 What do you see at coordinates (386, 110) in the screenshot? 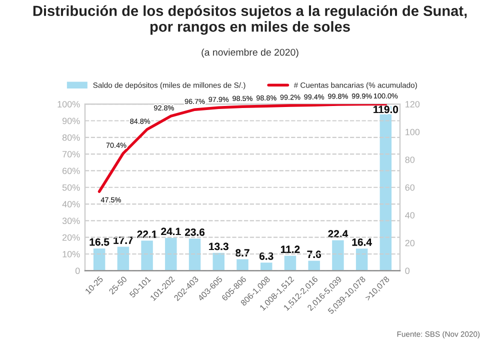
I see `data-label: 119.0` at bounding box center [386, 110].